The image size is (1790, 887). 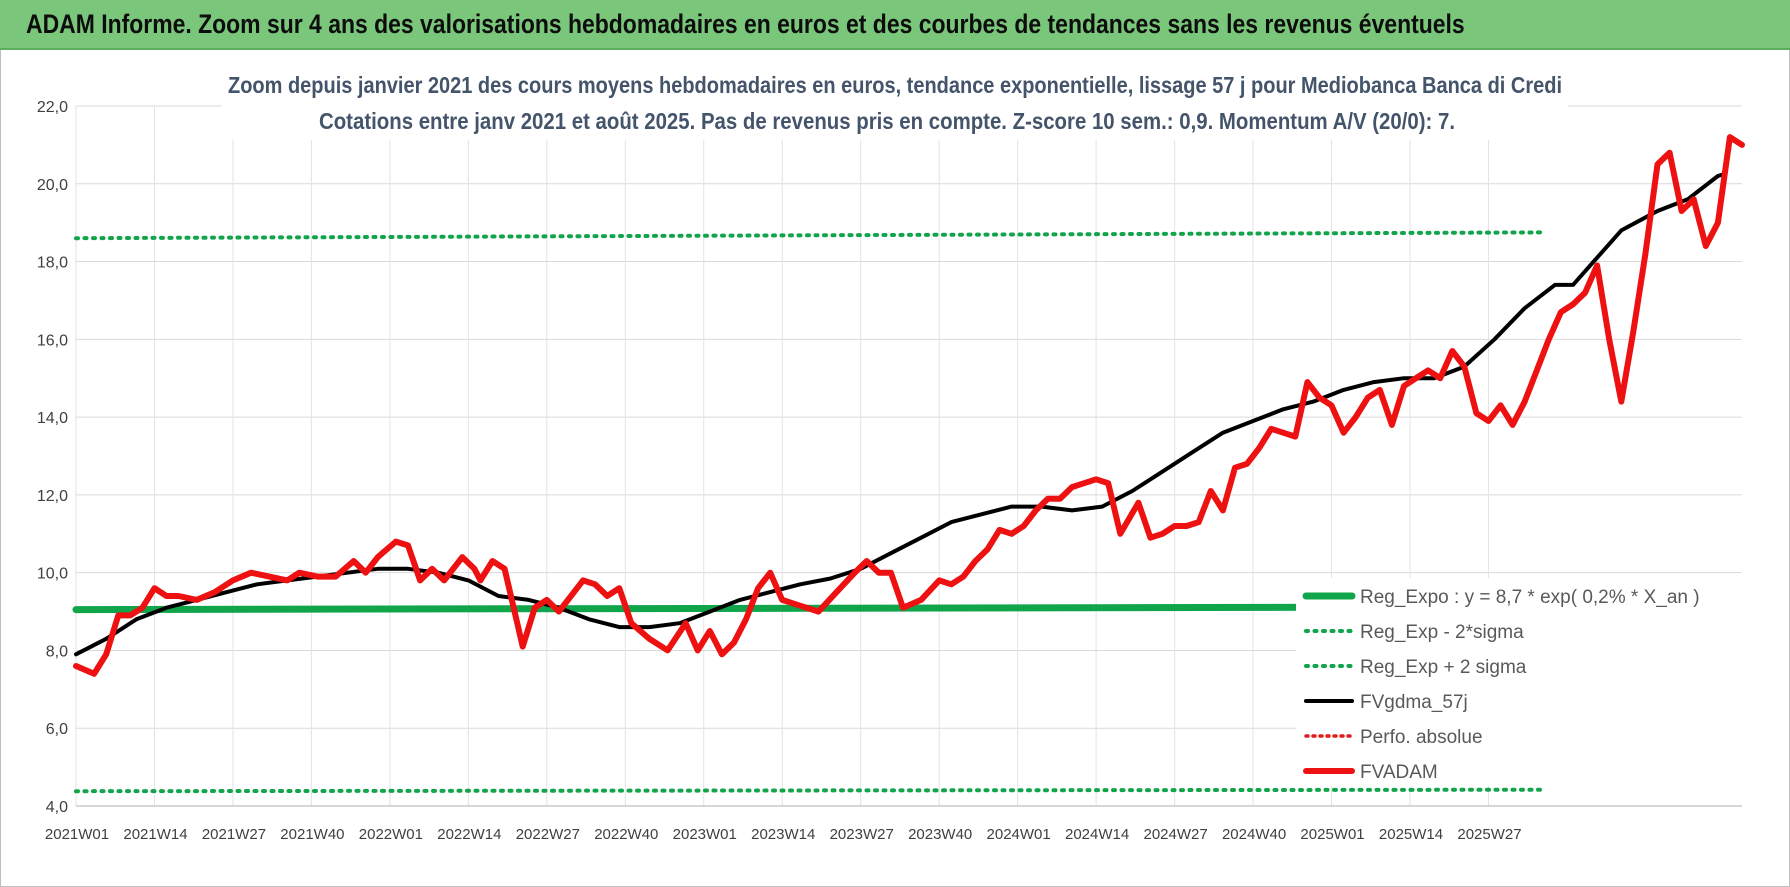 I want to click on x-tick-label: 2022W01, so click(x=391, y=834).